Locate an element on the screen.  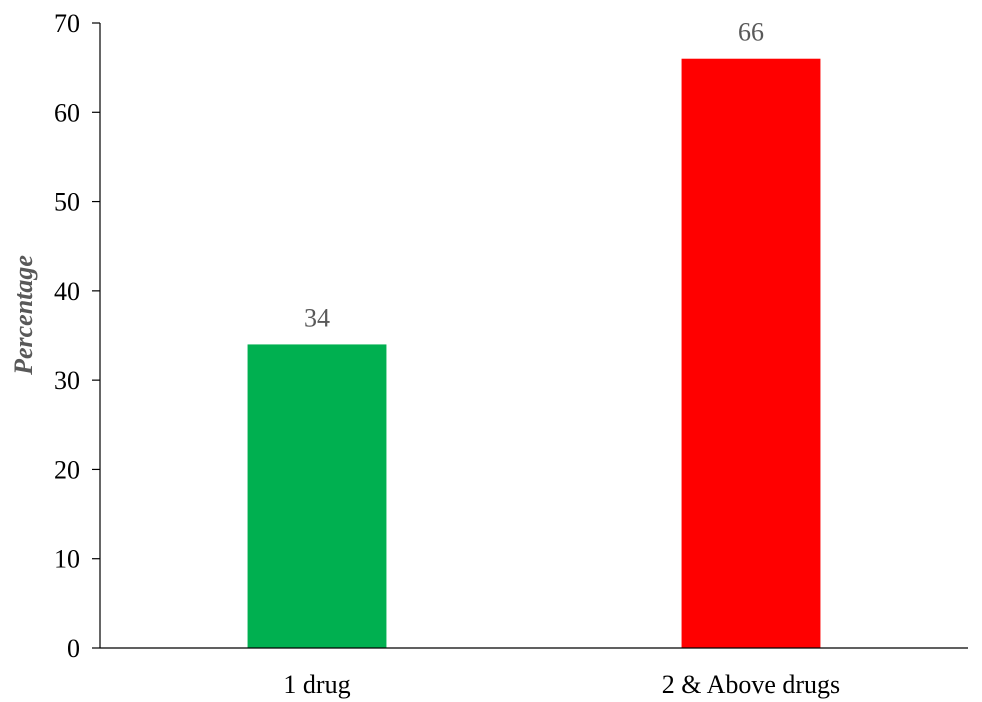
bar-data-label: 34 is located at coordinates (317, 317).